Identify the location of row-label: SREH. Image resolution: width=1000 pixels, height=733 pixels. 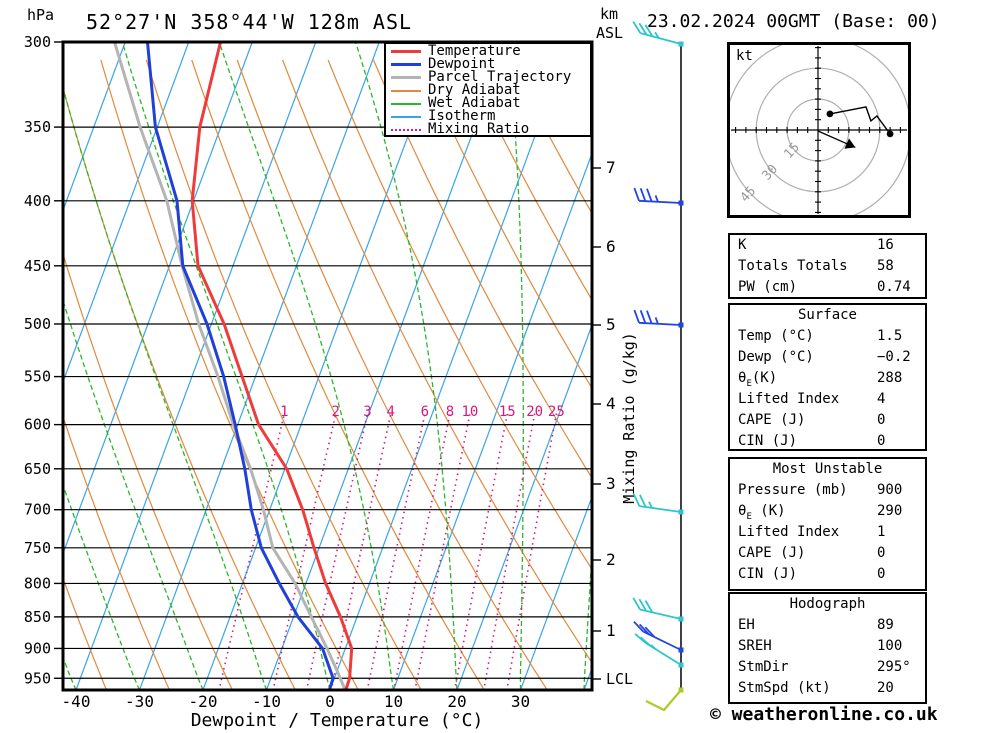
(755, 646).